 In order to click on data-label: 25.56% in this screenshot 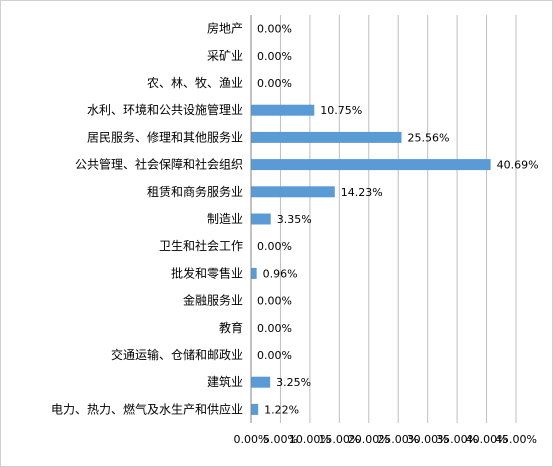, I will do `click(429, 137)`.